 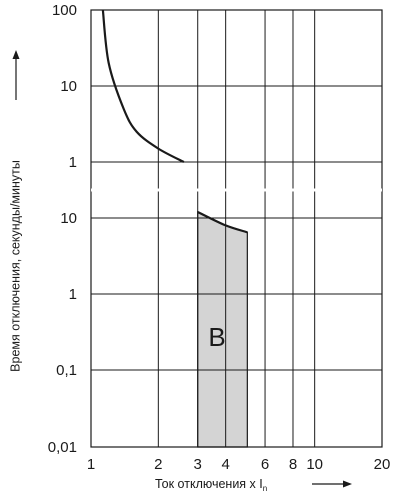 What do you see at coordinates (216, 337) in the screenshot?
I see `region-b-label: B` at bounding box center [216, 337].